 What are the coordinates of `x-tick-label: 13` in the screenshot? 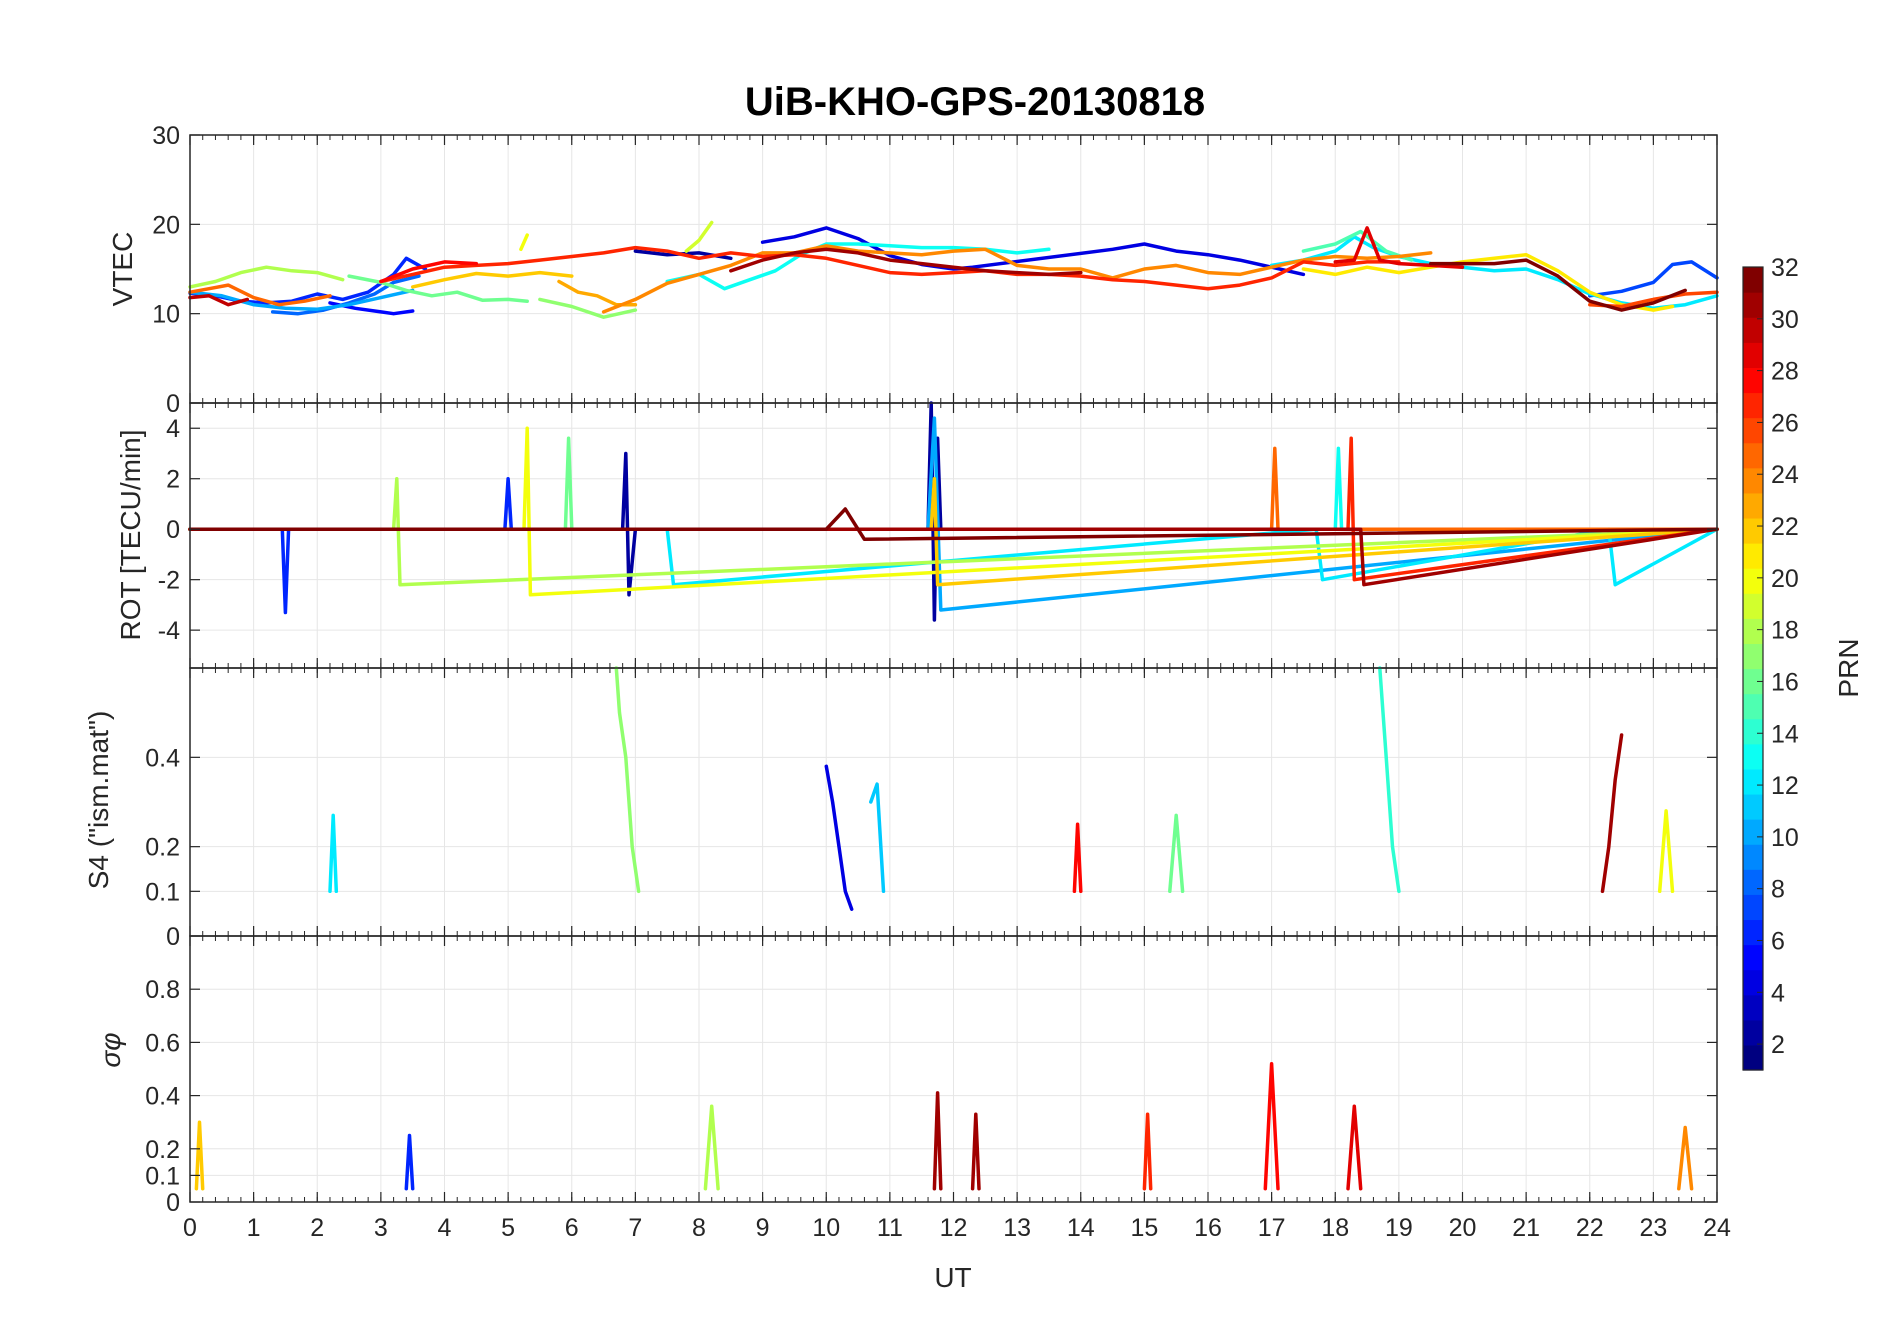 It's located at (1017, 1228).